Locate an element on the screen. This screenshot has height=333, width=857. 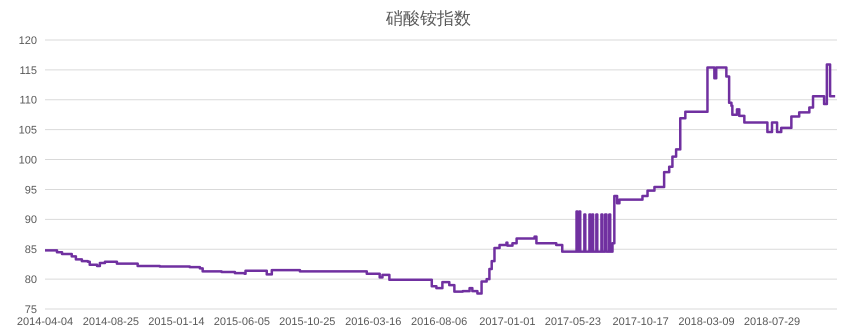
chart-title: 硝酸铵指数 is located at coordinates (428, 19).